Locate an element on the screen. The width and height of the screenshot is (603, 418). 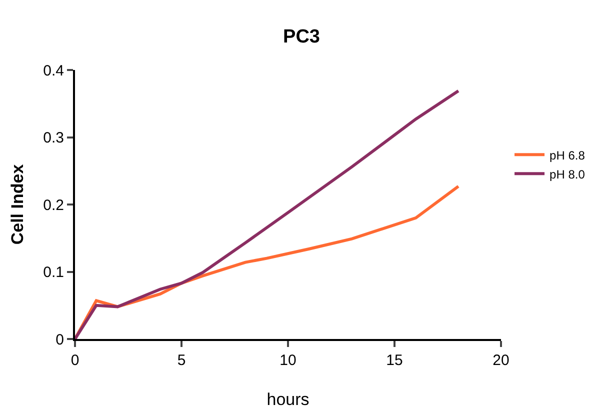
x-tick-label: 10 is located at coordinates (288, 360).